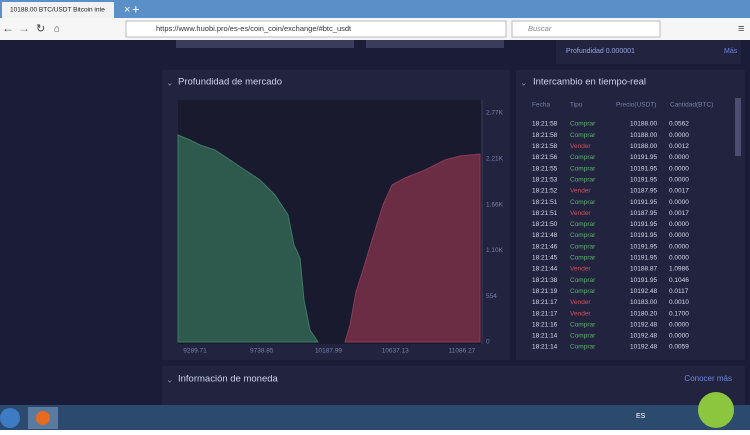 The height and width of the screenshot is (435, 750). What do you see at coordinates (545, 324) in the screenshot?
I see `trade-cell: 18:21:16` at bounding box center [545, 324].